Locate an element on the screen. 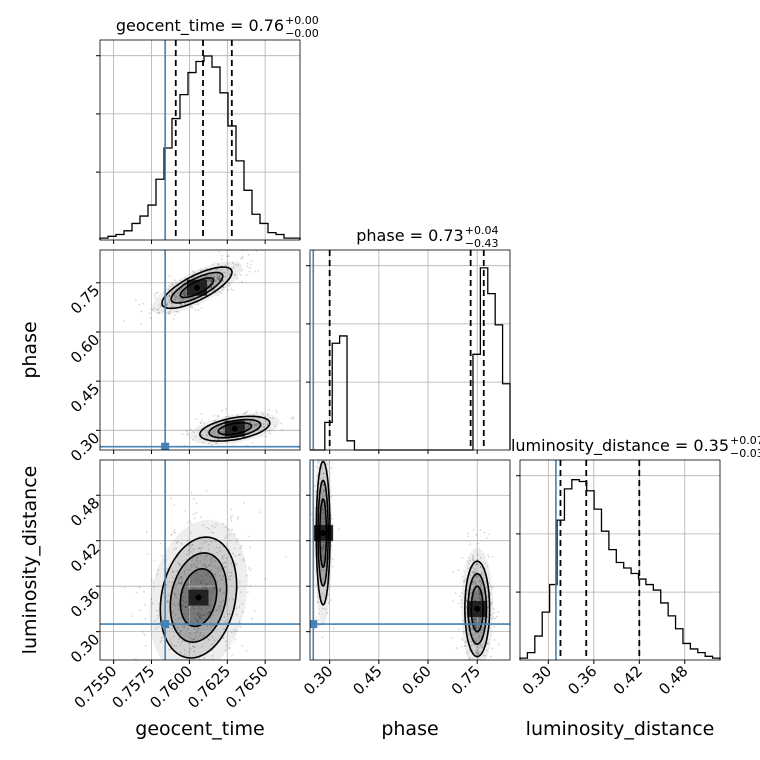  xtick-label-phase: 0.30 is located at coordinates (318, 680).